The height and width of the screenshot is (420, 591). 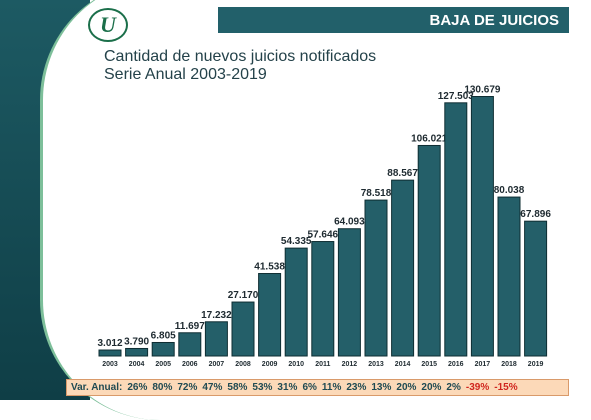 I want to click on variation-value: 26%, so click(x=137, y=387).